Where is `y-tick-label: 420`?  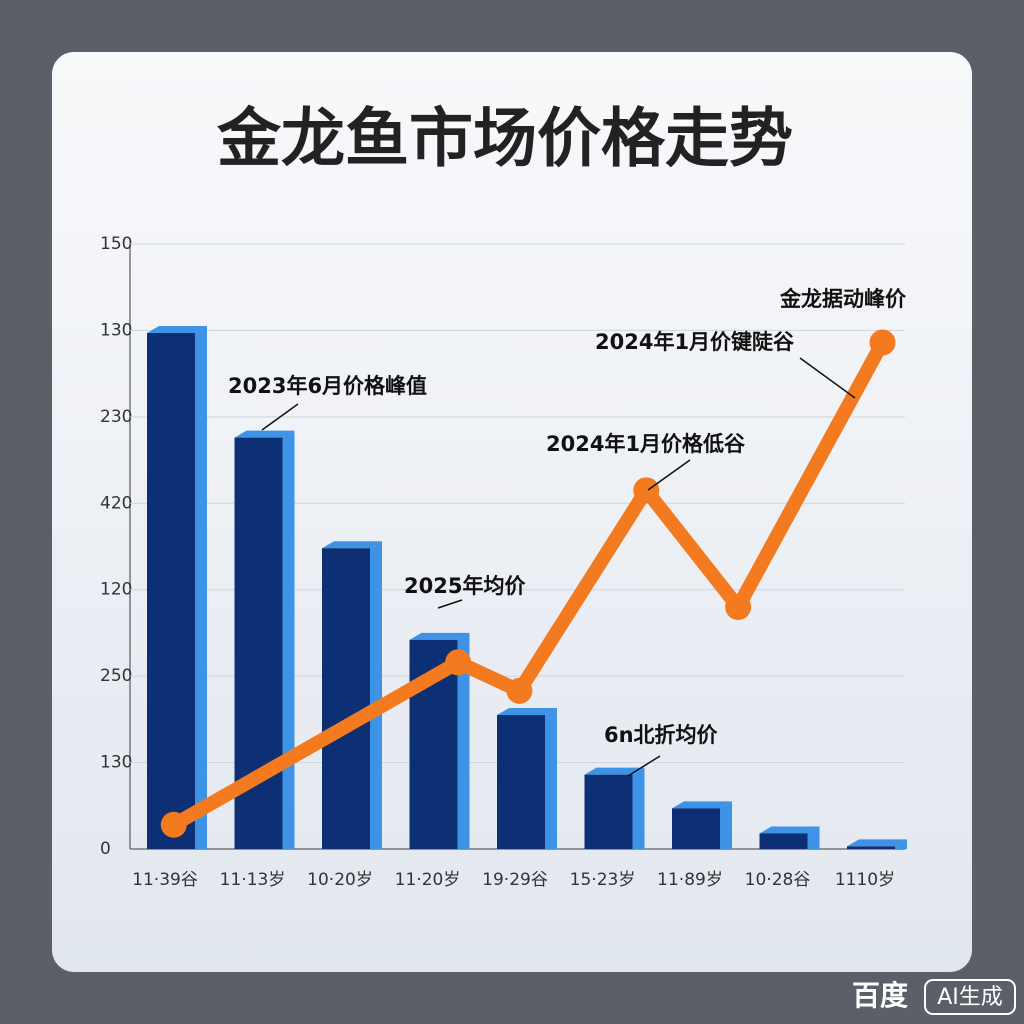
y-tick-label: 420 is located at coordinates (116, 503).